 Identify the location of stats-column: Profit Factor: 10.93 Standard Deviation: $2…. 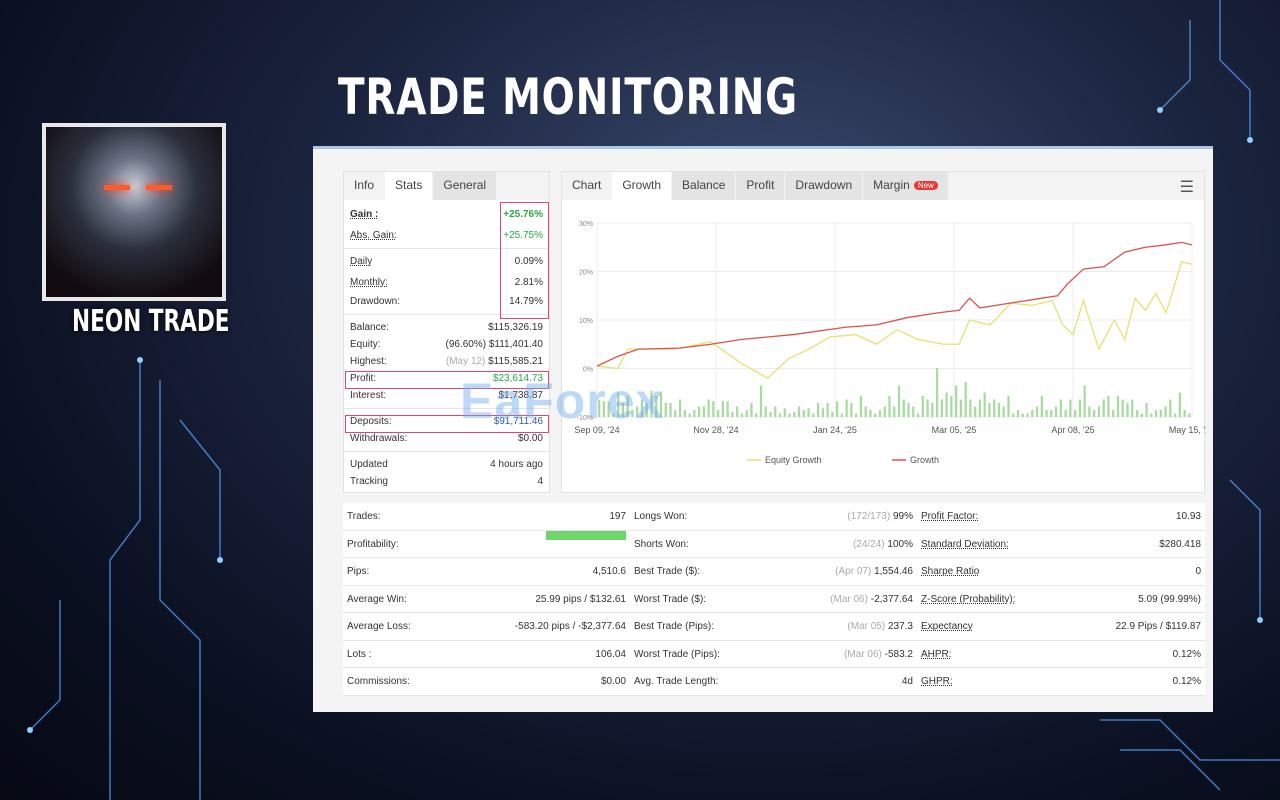
(1061, 599).